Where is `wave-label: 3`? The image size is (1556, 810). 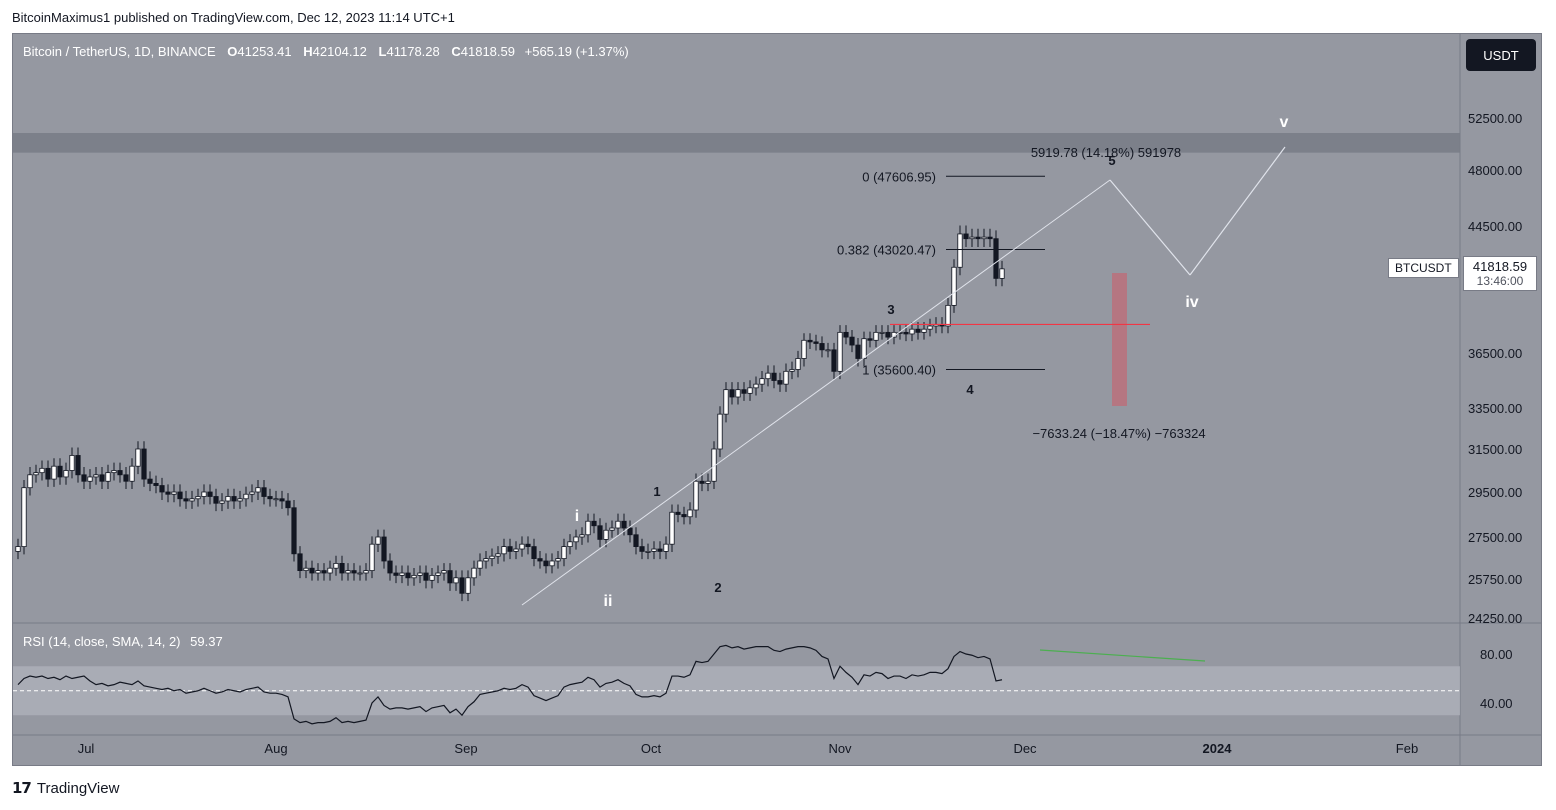 wave-label: 3 is located at coordinates (890, 309).